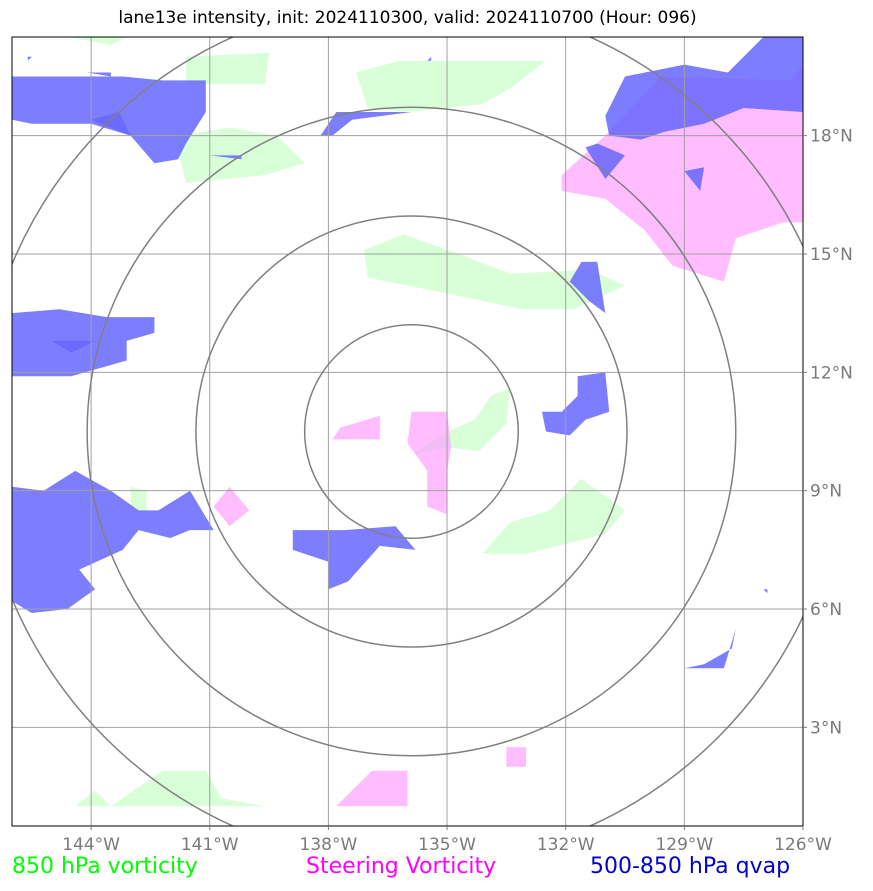  Describe the element at coordinates (566, 845) in the screenshot. I see `x-tick-label: 132°W` at that location.